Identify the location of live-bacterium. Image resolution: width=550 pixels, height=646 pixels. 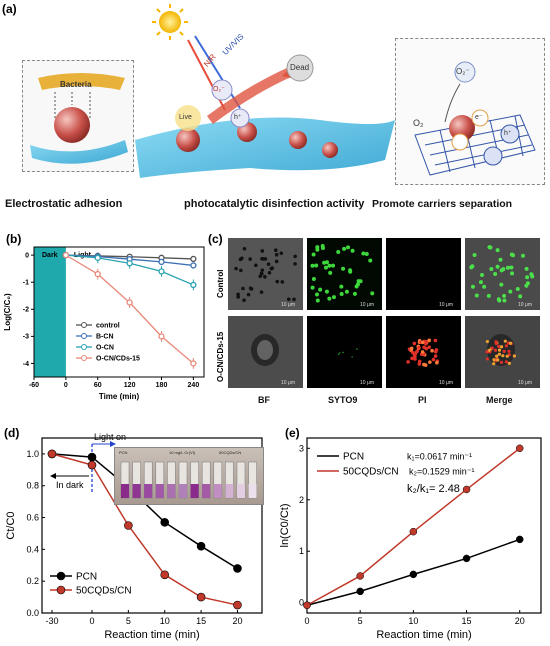
(188, 118).